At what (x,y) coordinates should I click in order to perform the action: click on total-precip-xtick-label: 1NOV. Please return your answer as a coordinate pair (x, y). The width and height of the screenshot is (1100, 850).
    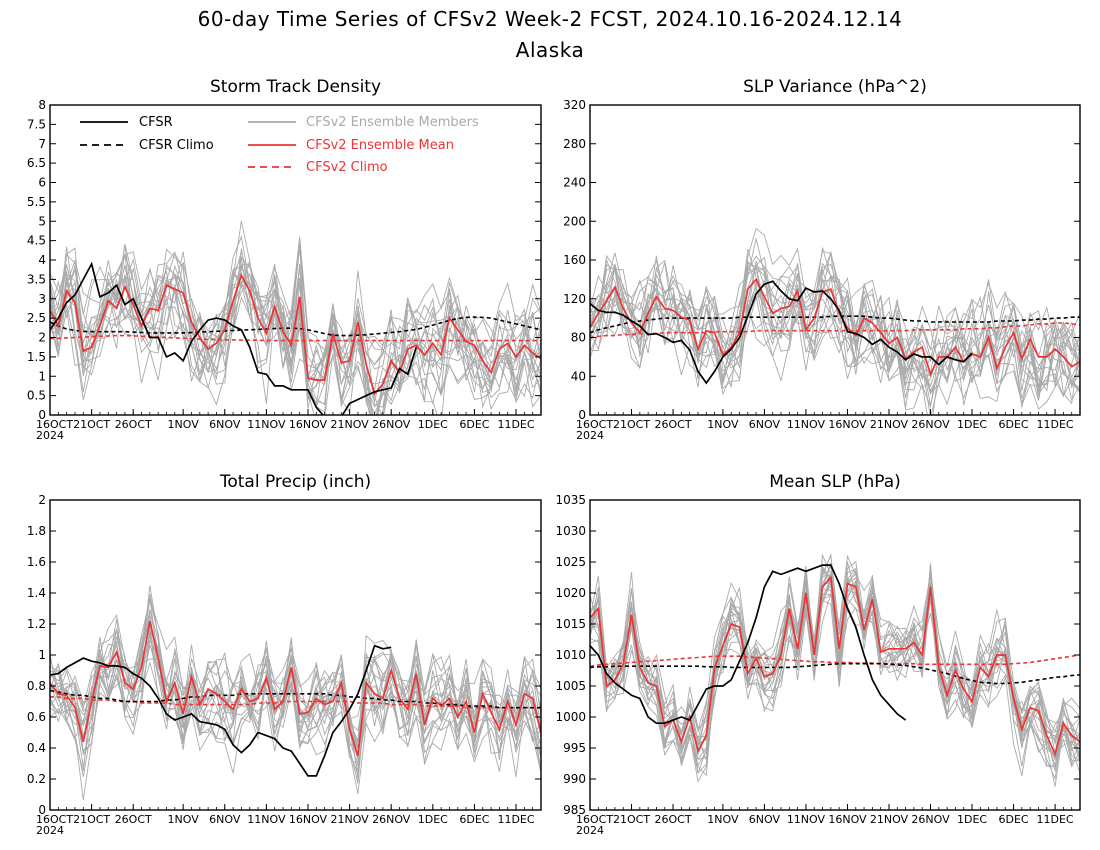
    Looking at the image, I should click on (184, 819).